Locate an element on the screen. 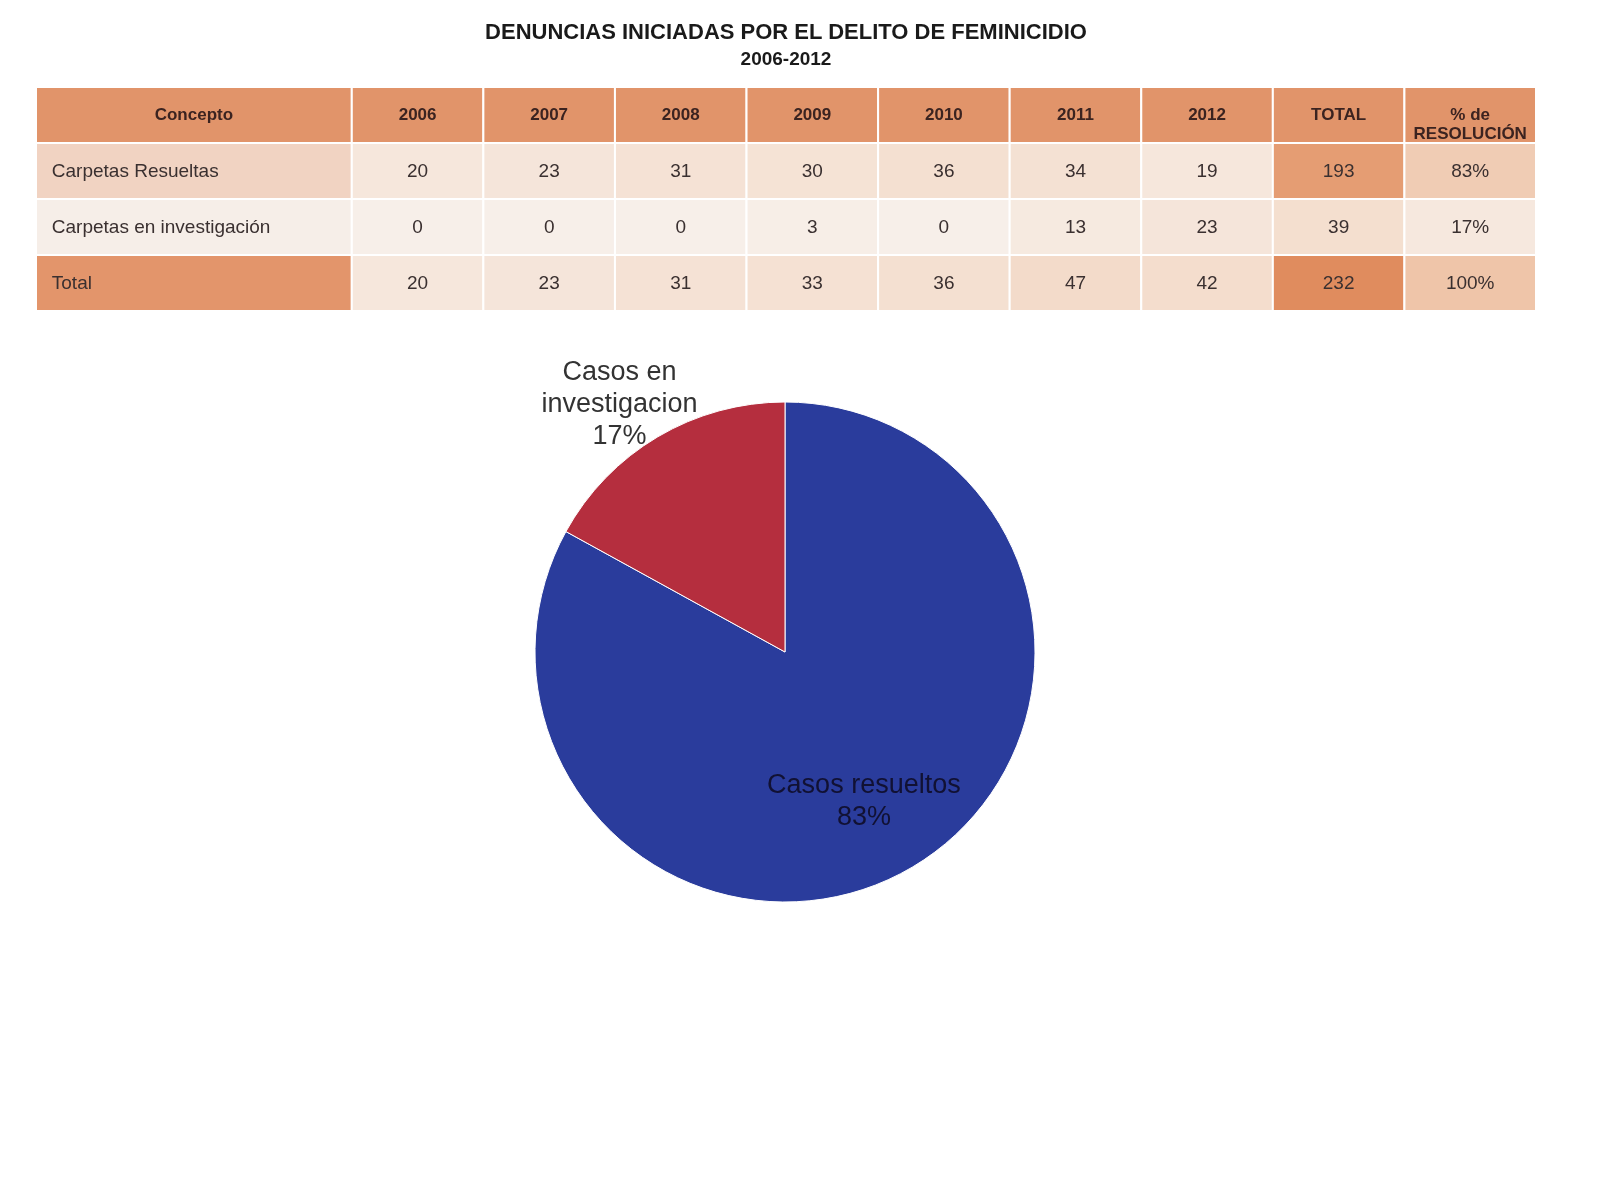 This screenshot has height=1200, width=1600. slice-label: Casos en investigacion is located at coordinates (619, 387).